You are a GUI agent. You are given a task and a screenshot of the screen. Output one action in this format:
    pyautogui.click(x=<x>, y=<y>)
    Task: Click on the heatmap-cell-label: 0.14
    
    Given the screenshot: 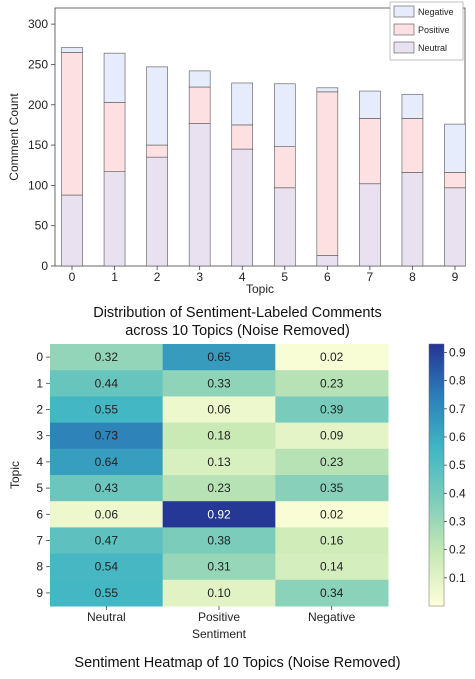 What is the action you would take?
    pyautogui.click(x=332, y=567)
    